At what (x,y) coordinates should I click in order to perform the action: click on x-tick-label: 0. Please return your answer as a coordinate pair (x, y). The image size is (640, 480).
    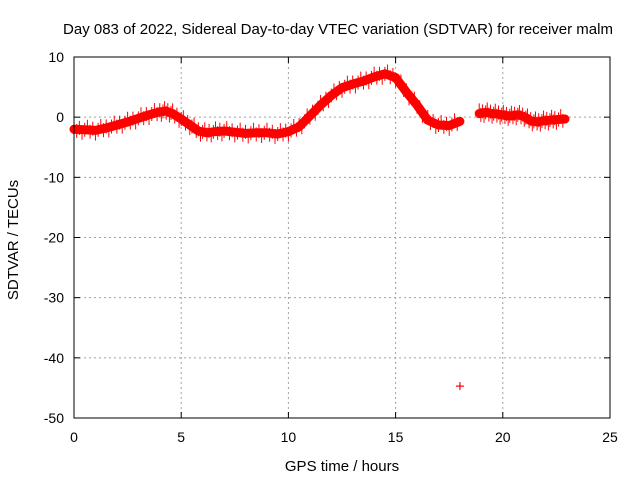
    Looking at the image, I should click on (74, 437).